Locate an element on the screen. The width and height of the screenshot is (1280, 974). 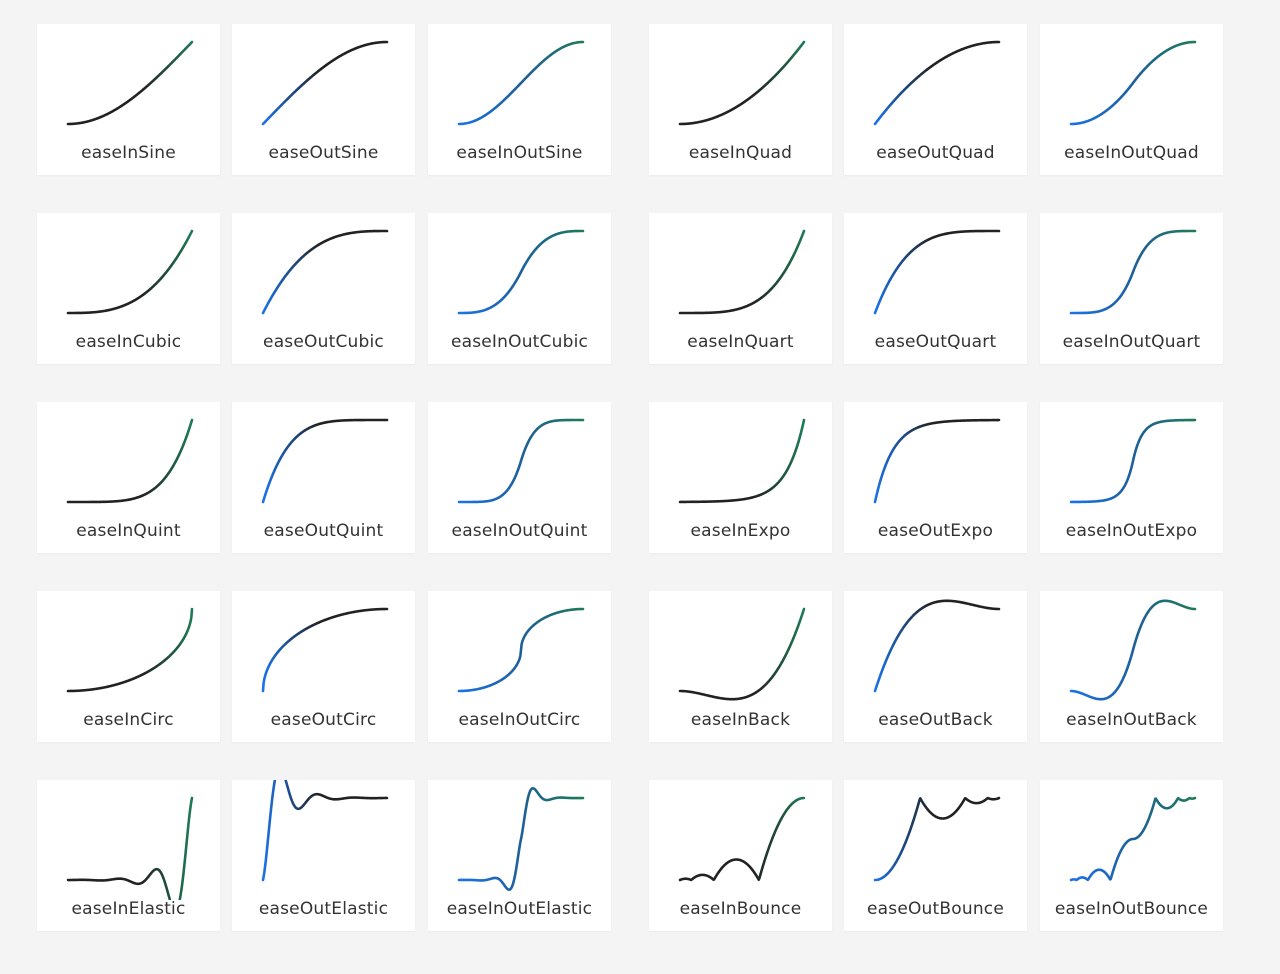
easing-card: easeInOutCubic is located at coordinates (519, 288).